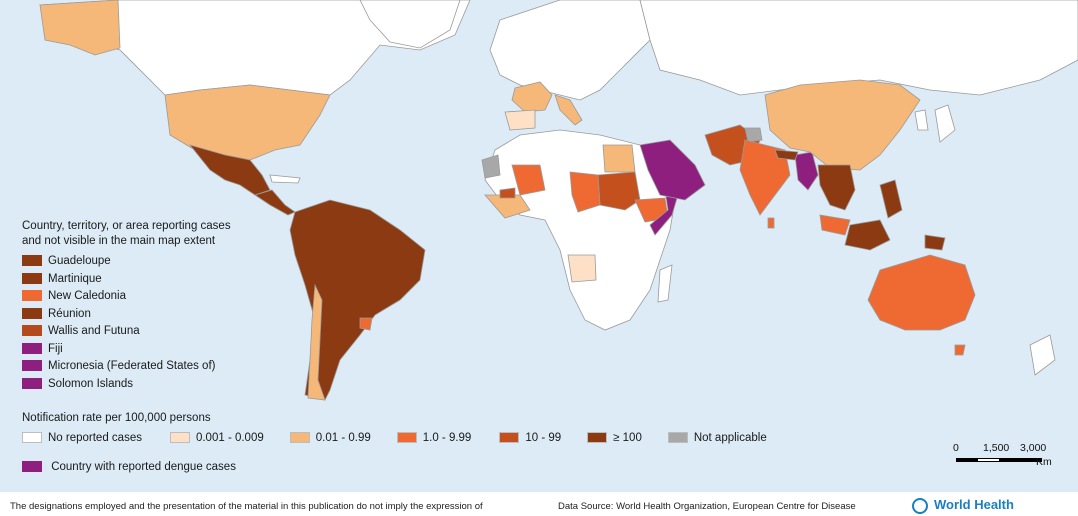  What do you see at coordinates (806, 171) in the screenshot?
I see `region-bangladesh-myanmar` at bounding box center [806, 171].